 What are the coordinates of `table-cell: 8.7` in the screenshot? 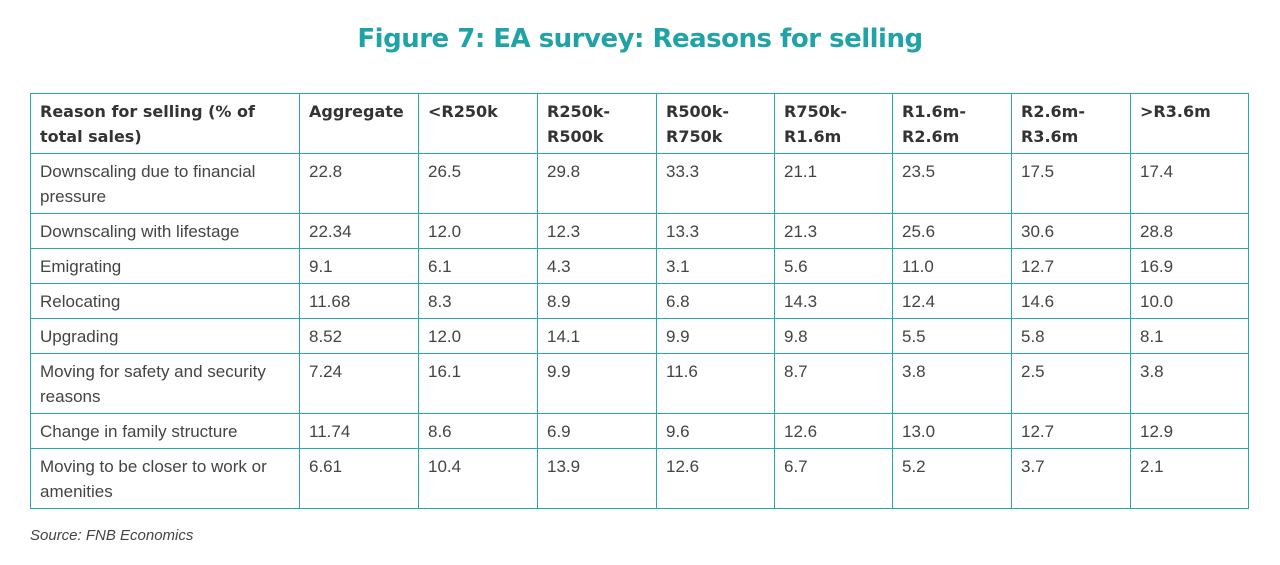 It's located at (833, 383).